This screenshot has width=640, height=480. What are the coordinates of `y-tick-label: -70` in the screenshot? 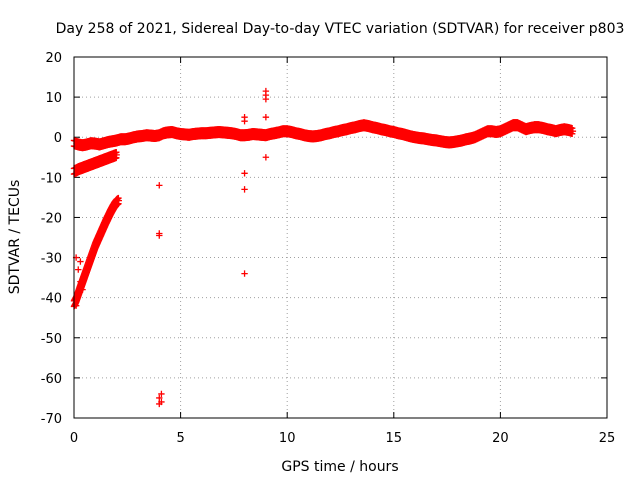 It's located at (51, 419).